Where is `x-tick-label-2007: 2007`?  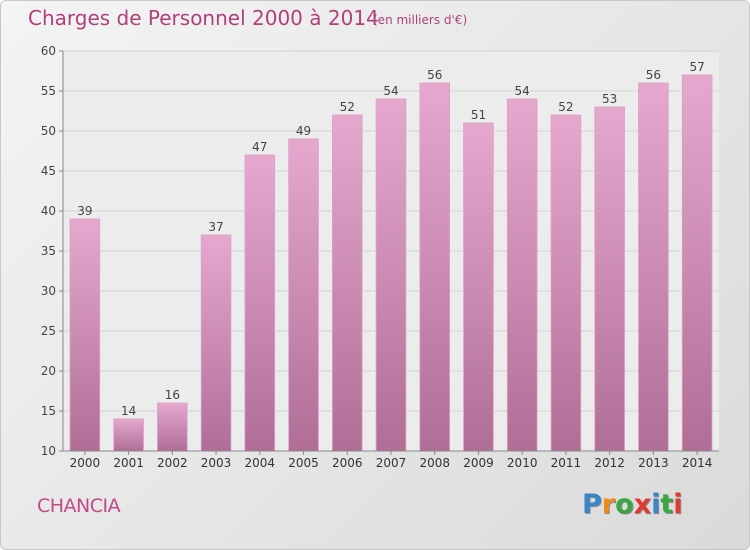
x-tick-label-2007: 2007 is located at coordinates (391, 463).